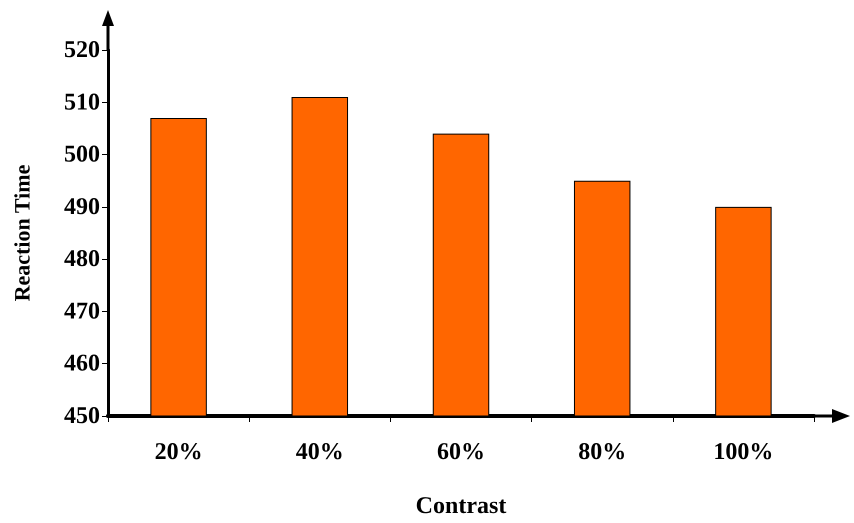 This screenshot has width=854, height=523. Describe the element at coordinates (22, 233) in the screenshot. I see `y-axis-title: Reaction Time` at that location.